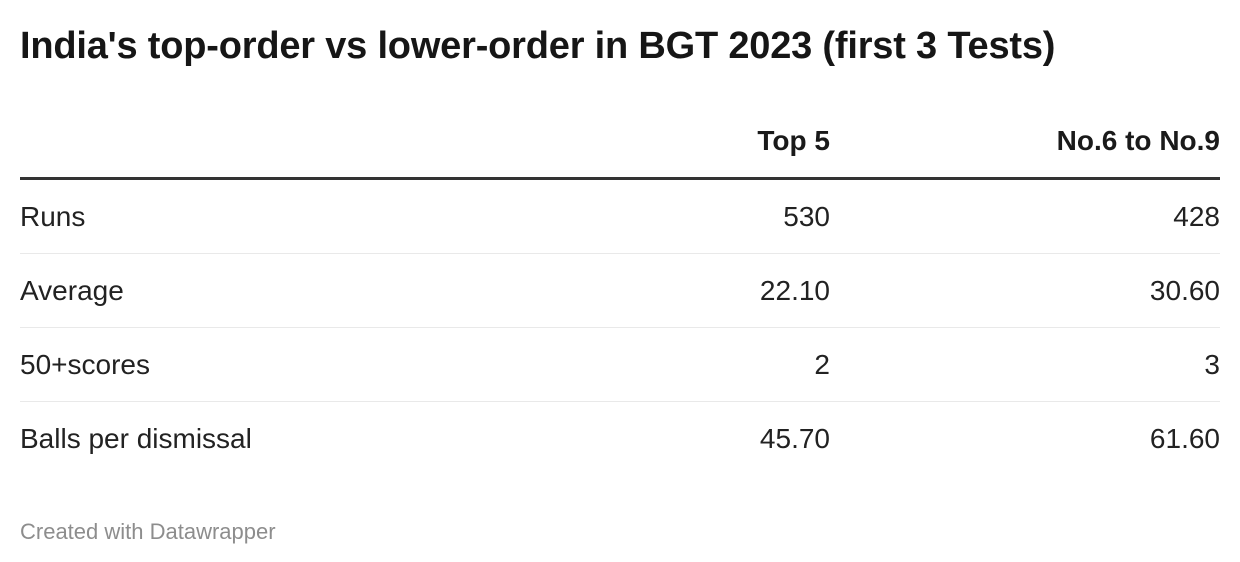 The height and width of the screenshot is (562, 1240). What do you see at coordinates (794, 438) in the screenshot?
I see `cell-value: 45.70` at bounding box center [794, 438].